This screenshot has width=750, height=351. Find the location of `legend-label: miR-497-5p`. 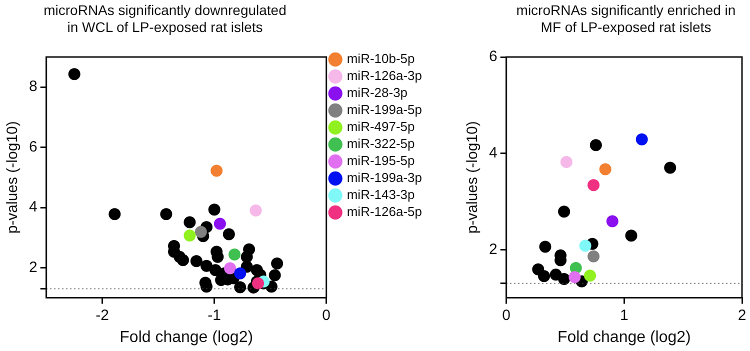

legend-label: miR-497-5p is located at coordinates (380, 126).